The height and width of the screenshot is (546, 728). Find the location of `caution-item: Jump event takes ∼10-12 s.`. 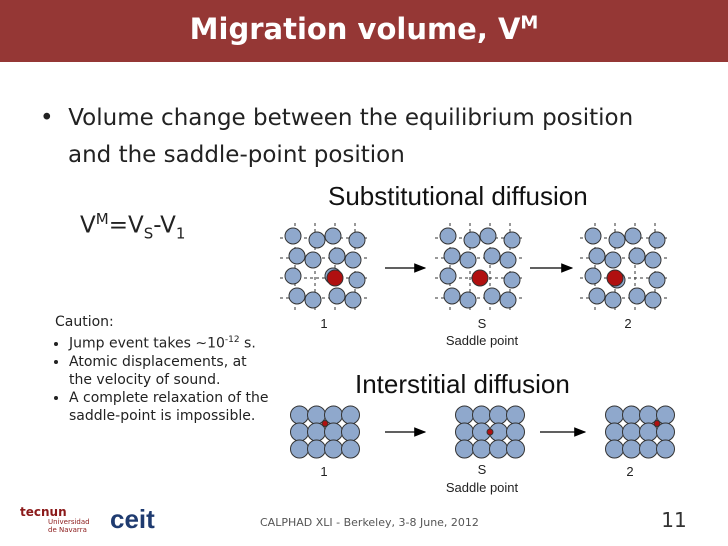

caution-item: Jump event takes ∼10-12 s. is located at coordinates (169, 342).